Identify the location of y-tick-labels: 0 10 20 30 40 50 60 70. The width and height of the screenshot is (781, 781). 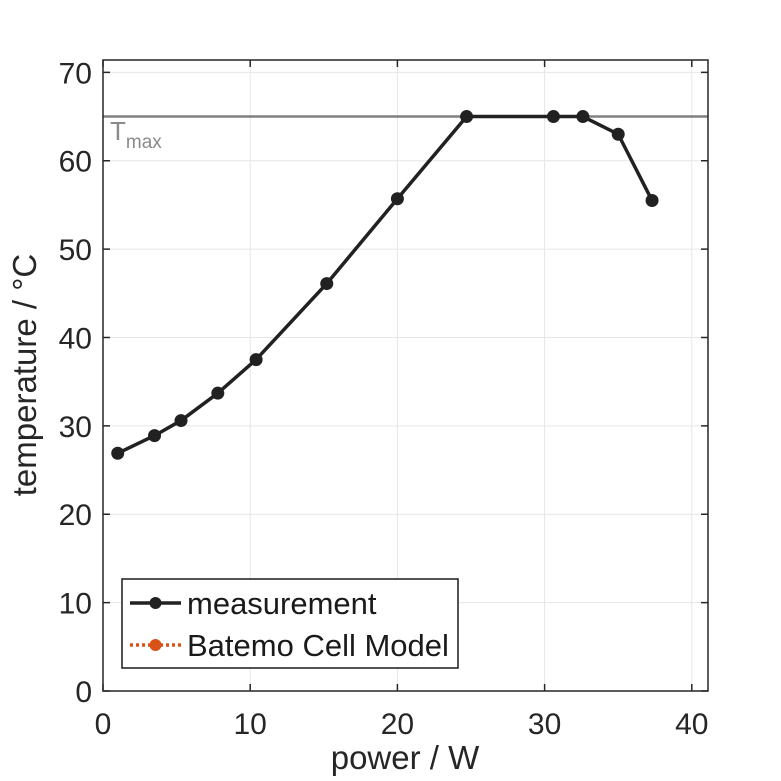
(75, 383).